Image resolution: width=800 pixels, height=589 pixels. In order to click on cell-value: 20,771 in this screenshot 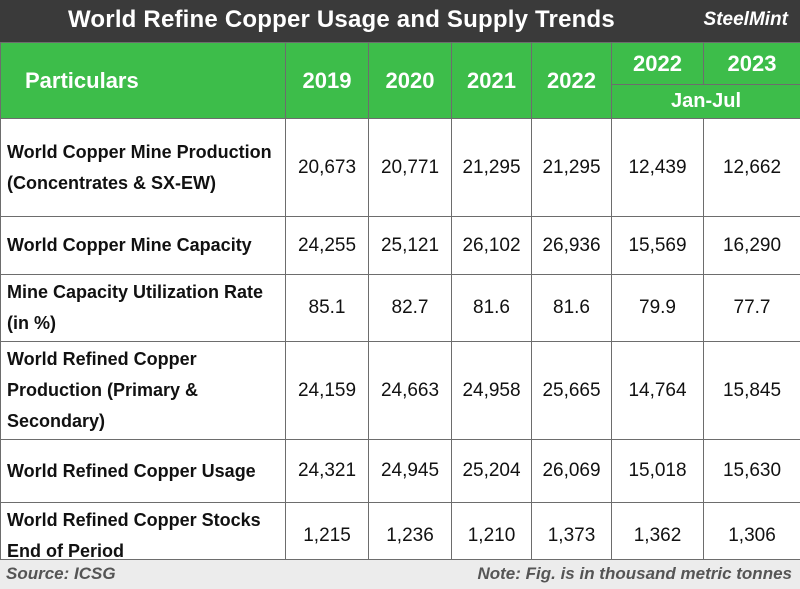, I will do `click(410, 168)`.